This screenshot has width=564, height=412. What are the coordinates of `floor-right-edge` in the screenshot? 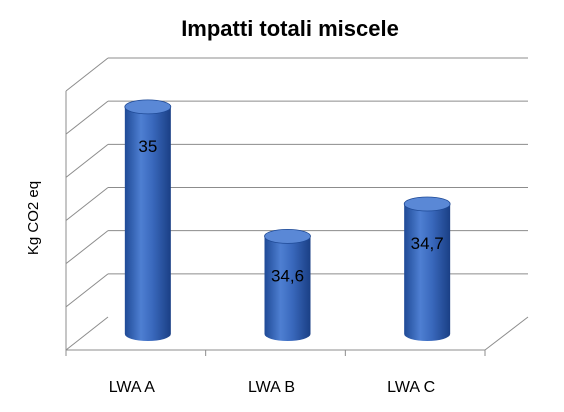 It's located at (506, 333).